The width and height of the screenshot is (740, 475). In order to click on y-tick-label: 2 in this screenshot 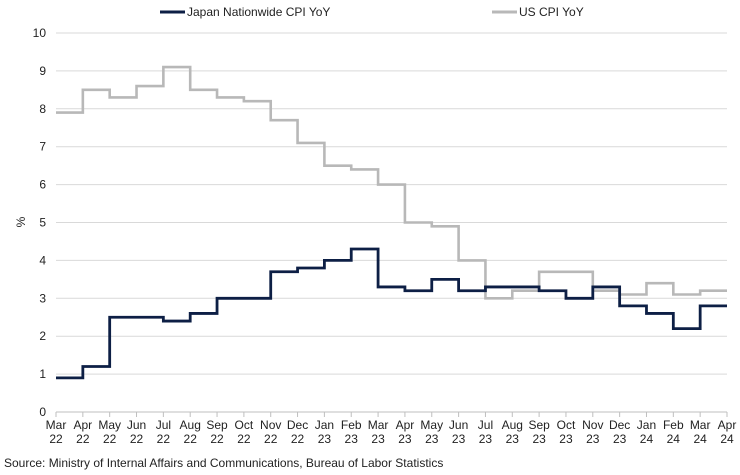, I will do `click(42, 336)`.